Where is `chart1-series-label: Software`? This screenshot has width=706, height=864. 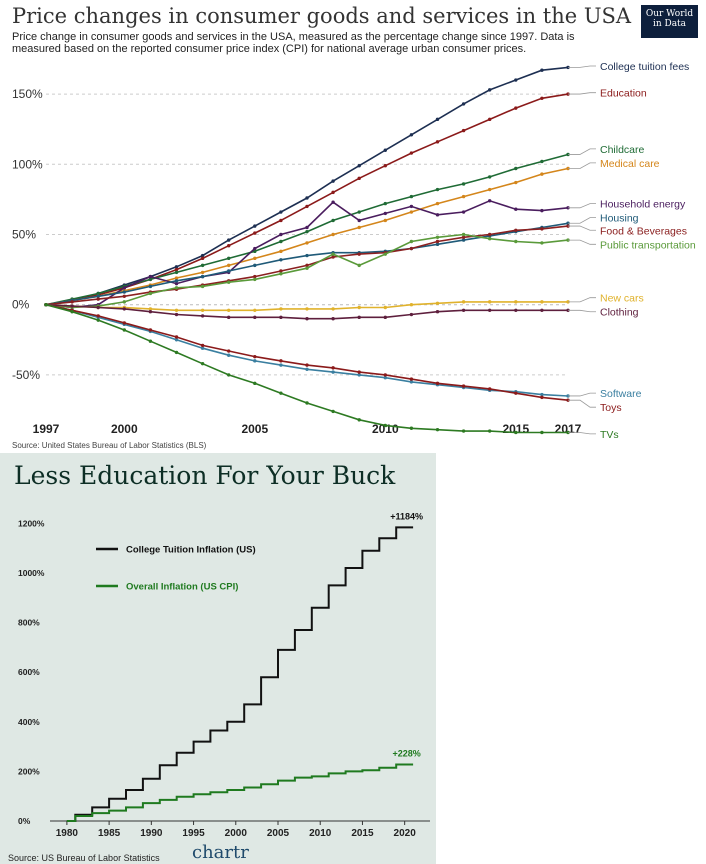 chart1-series-label: Software is located at coordinates (621, 394).